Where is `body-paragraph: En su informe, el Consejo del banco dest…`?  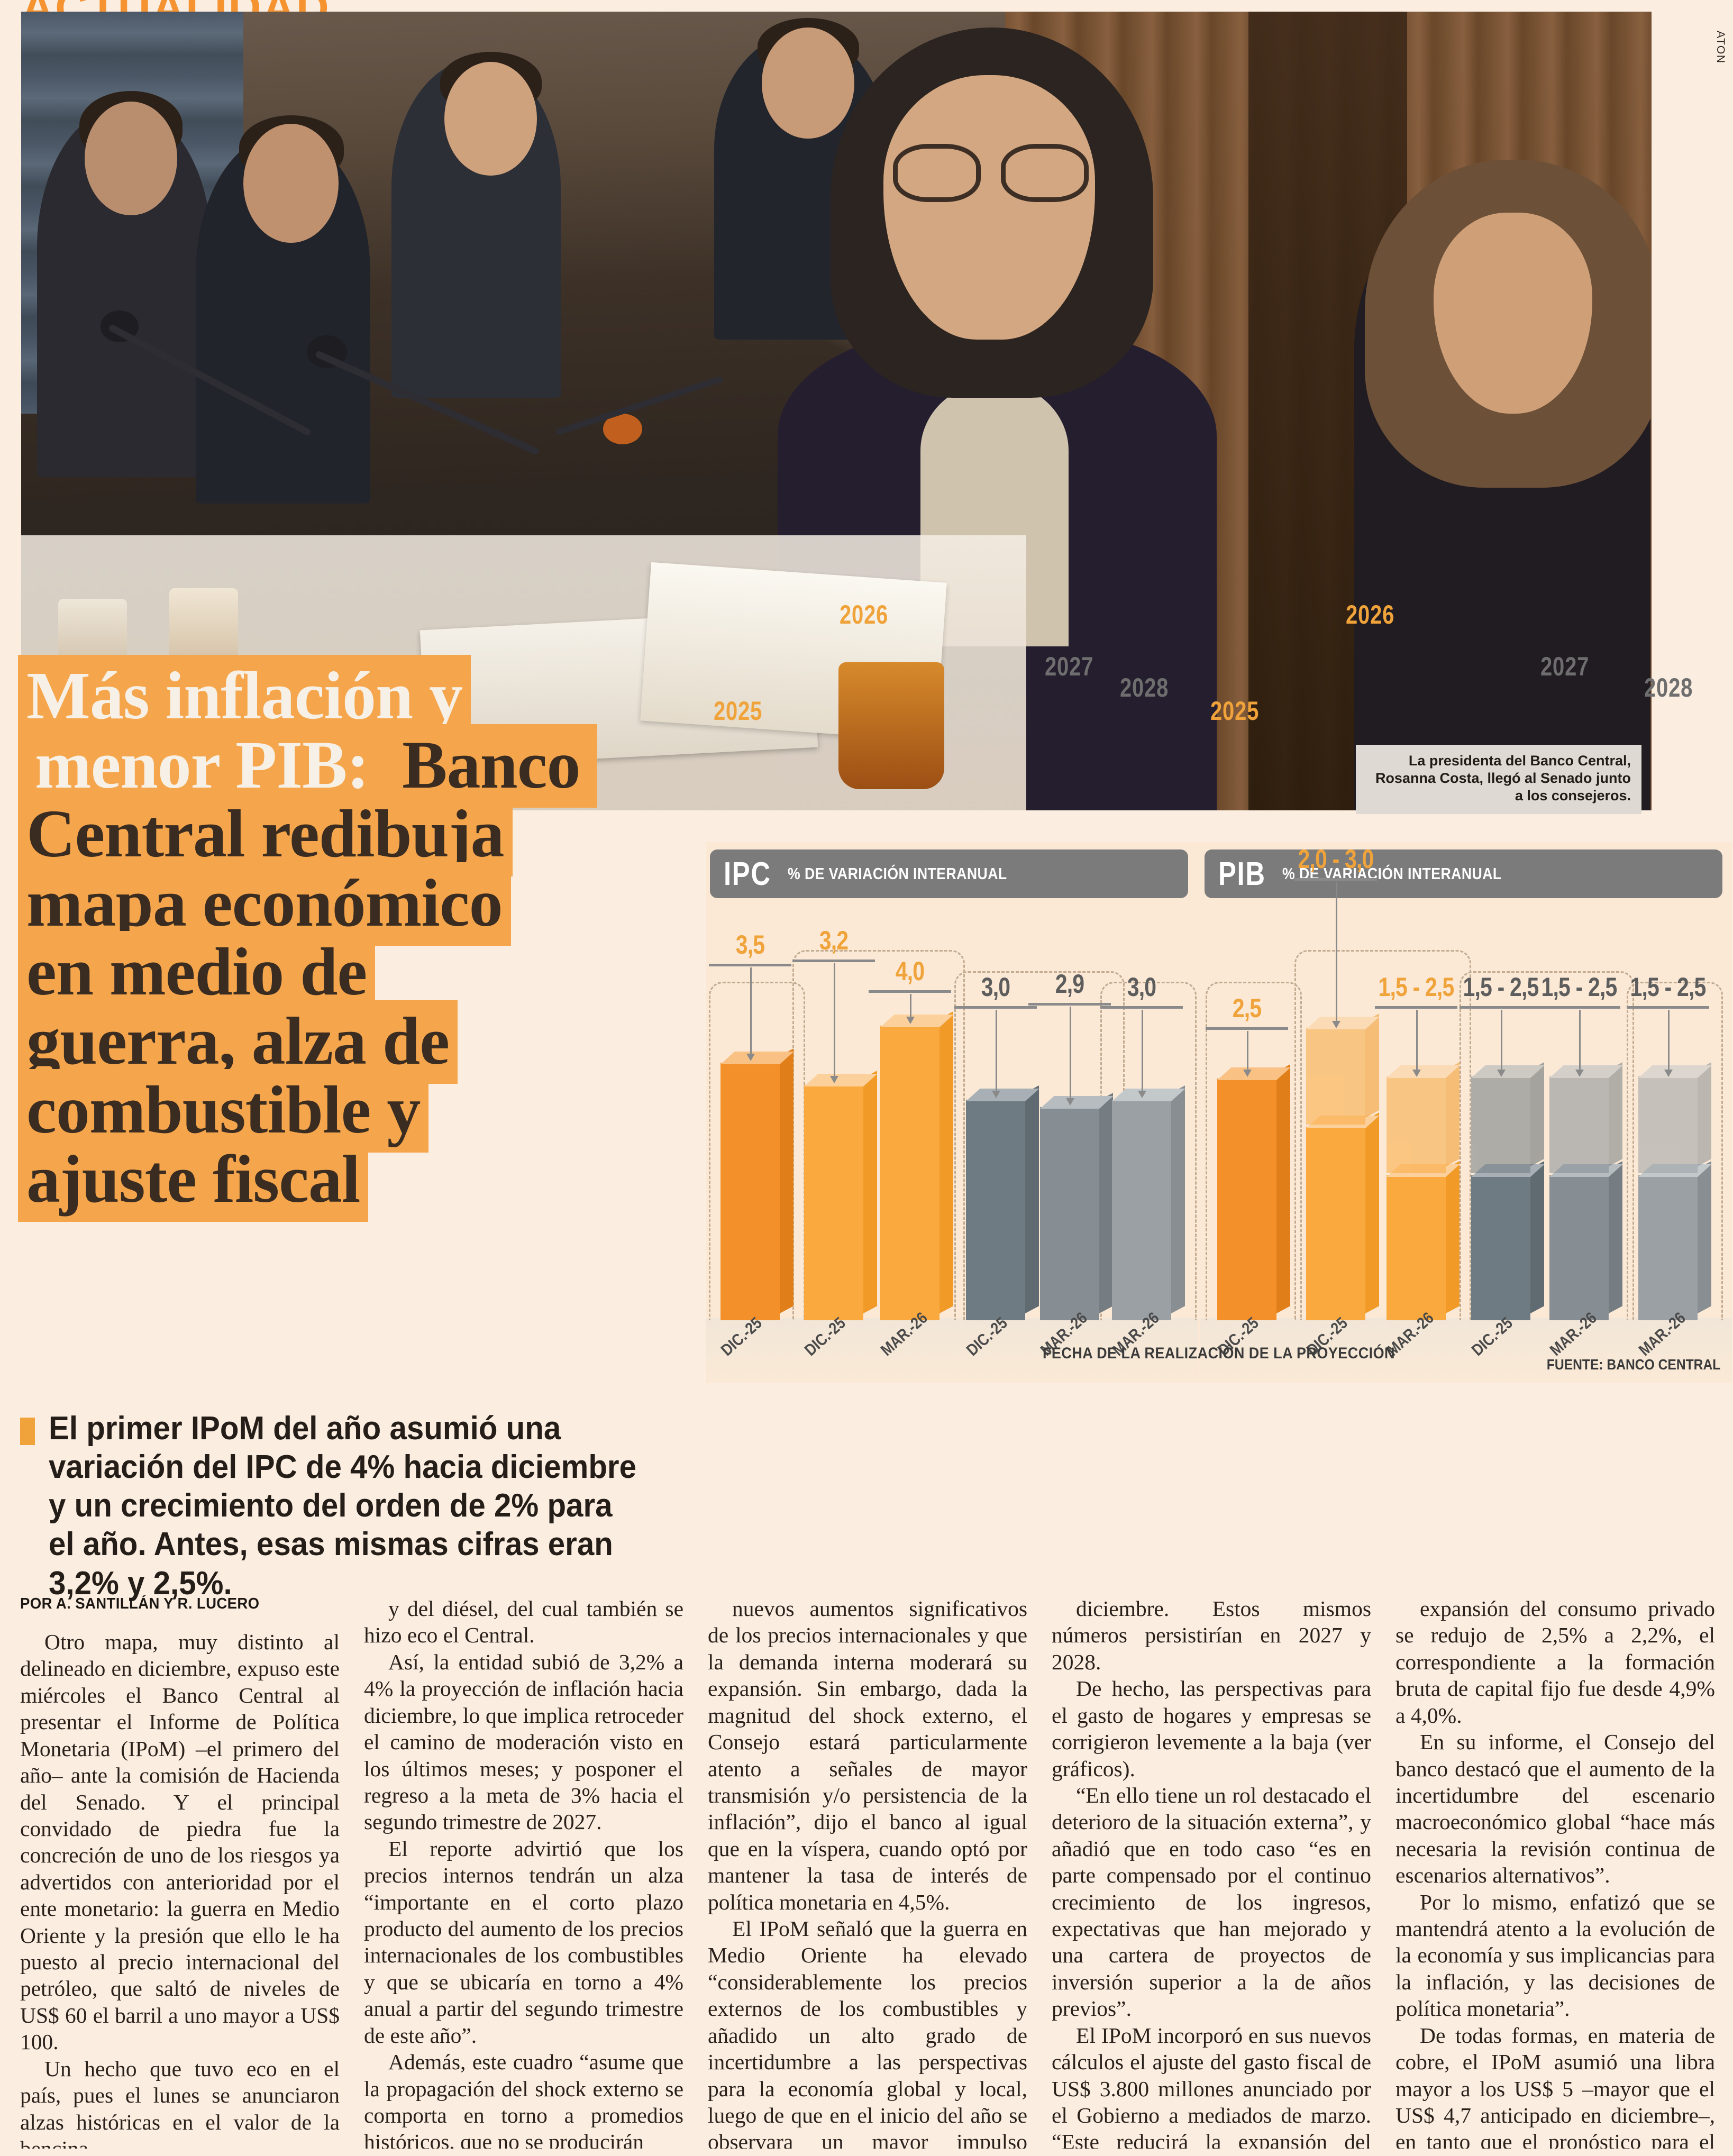
body-paragraph: En su informe, el Consejo del banco dest… is located at coordinates (1555, 1809).